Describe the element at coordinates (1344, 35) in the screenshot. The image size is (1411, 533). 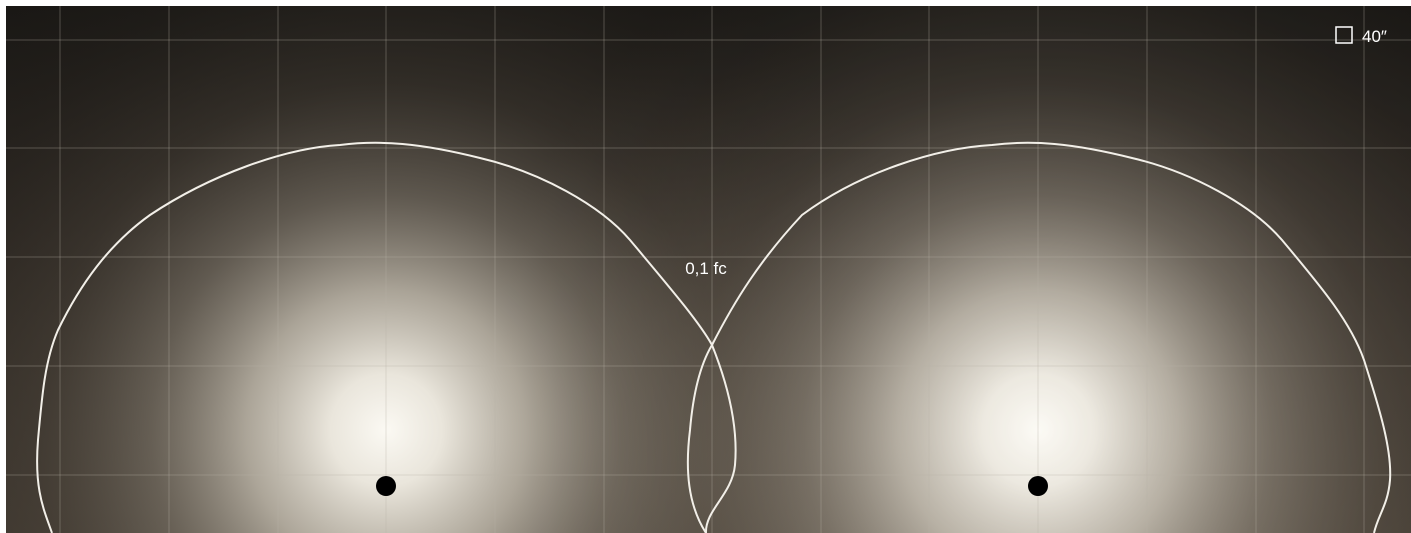
I see `grid-square-icon` at that location.